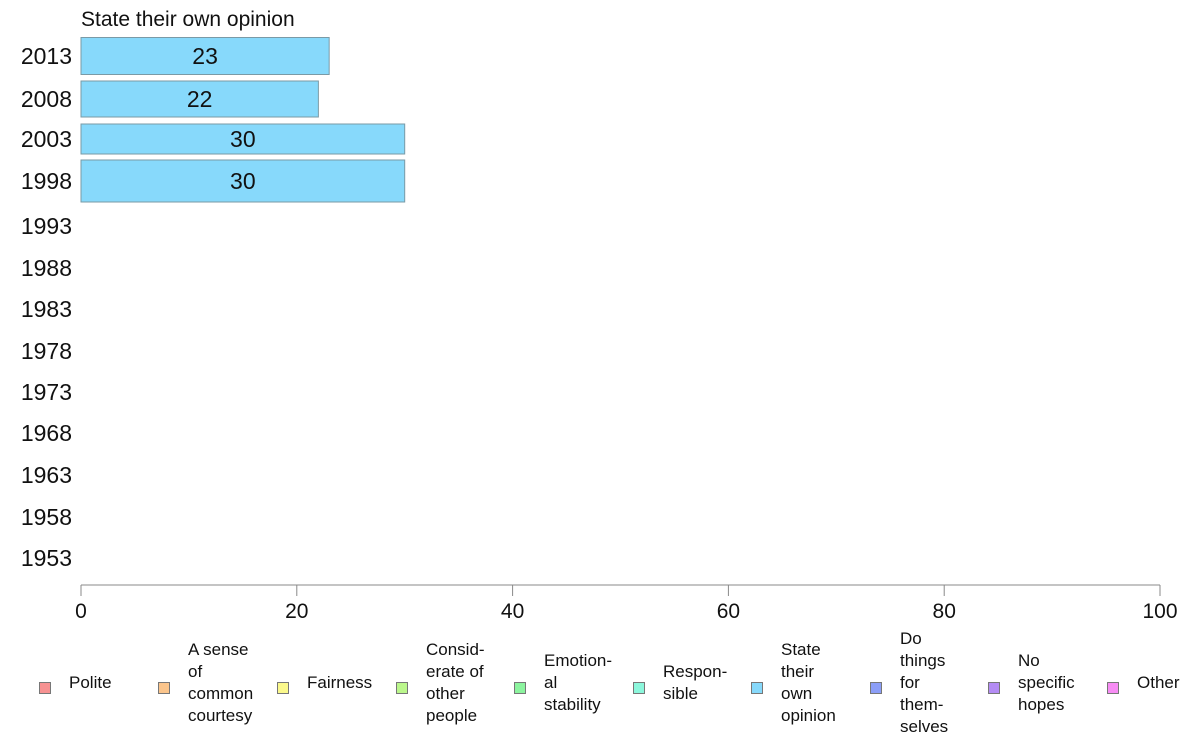  What do you see at coordinates (46, 99) in the screenshot?
I see `y-tick-label: 2008` at bounding box center [46, 99].